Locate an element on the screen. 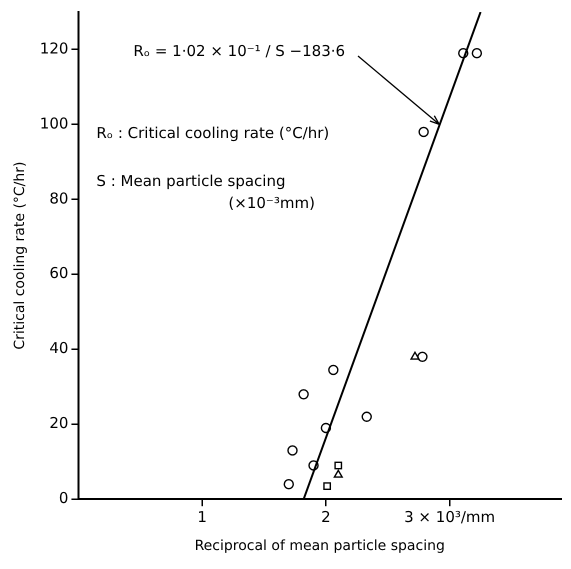  y-tick-label: 100 is located at coordinates (54, 123).